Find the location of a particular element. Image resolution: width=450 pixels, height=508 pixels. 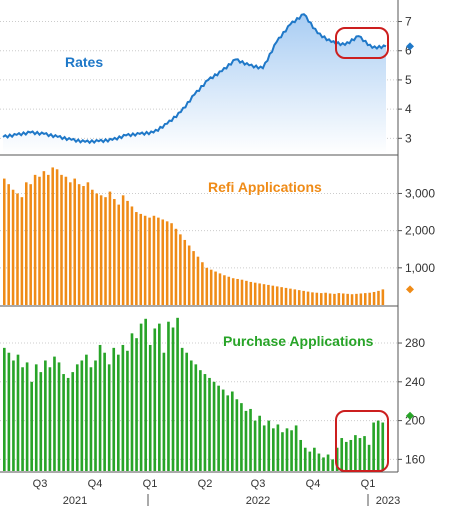

refi-last-value-marker is located at coordinates (410, 289).